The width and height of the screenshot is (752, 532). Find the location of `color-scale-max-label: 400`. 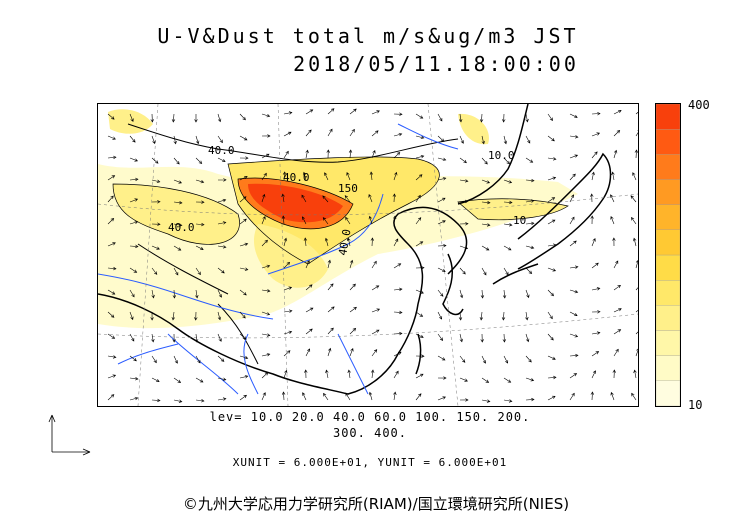

color-scale-max-label: 400 is located at coordinates (699, 105).